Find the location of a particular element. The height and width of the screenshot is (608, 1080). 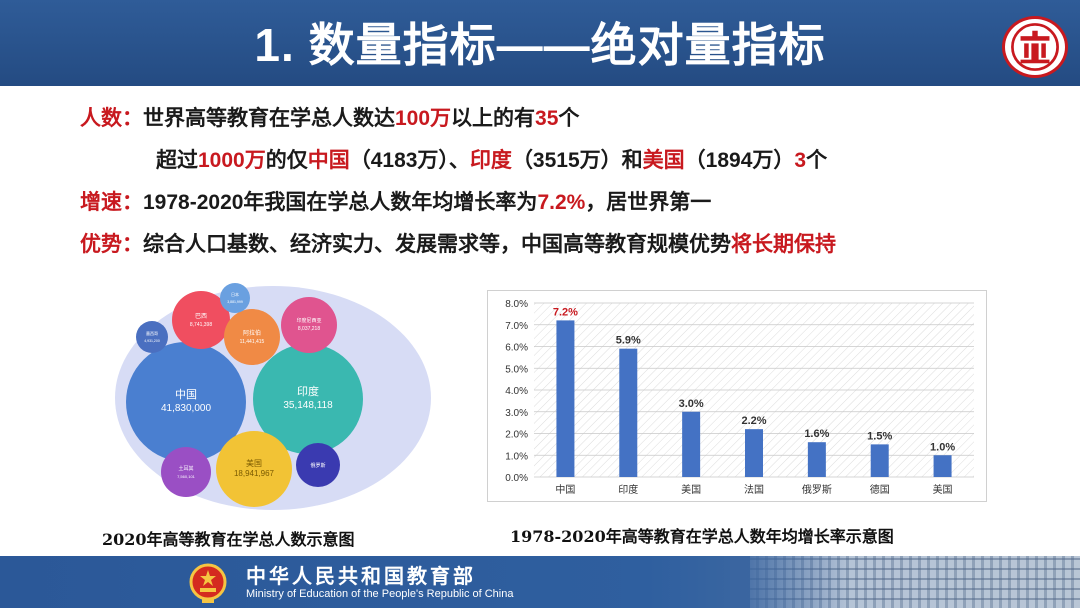

bubble-japan: 日本 3,881,999 is located at coordinates (235, 298).